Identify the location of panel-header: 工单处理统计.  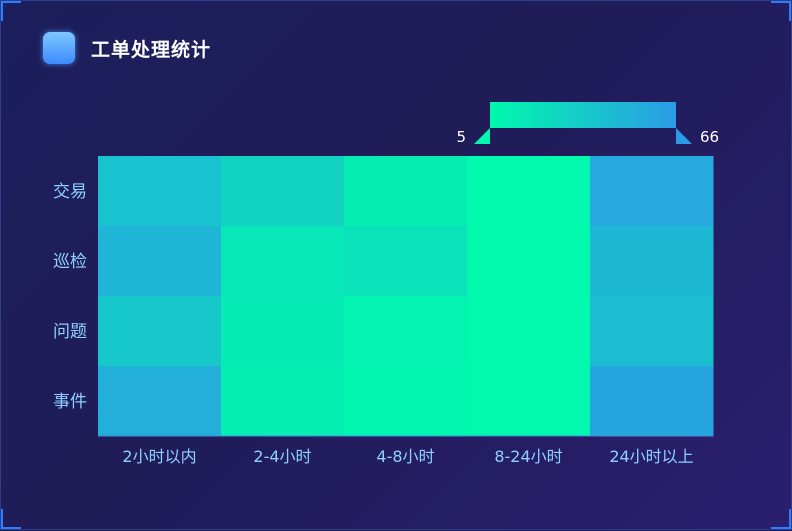
(127, 48).